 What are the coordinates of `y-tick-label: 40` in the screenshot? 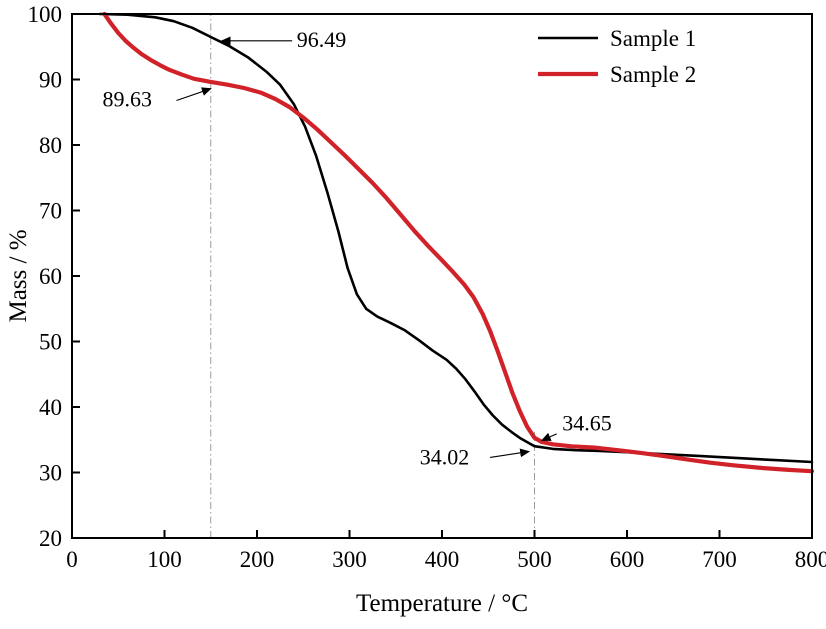 It's located at (50, 407).